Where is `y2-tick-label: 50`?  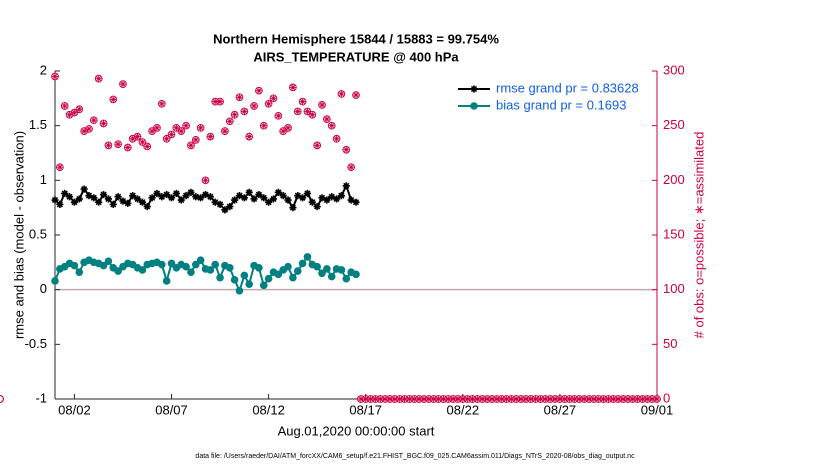 y2-tick-label: 50 is located at coordinates (670, 343).